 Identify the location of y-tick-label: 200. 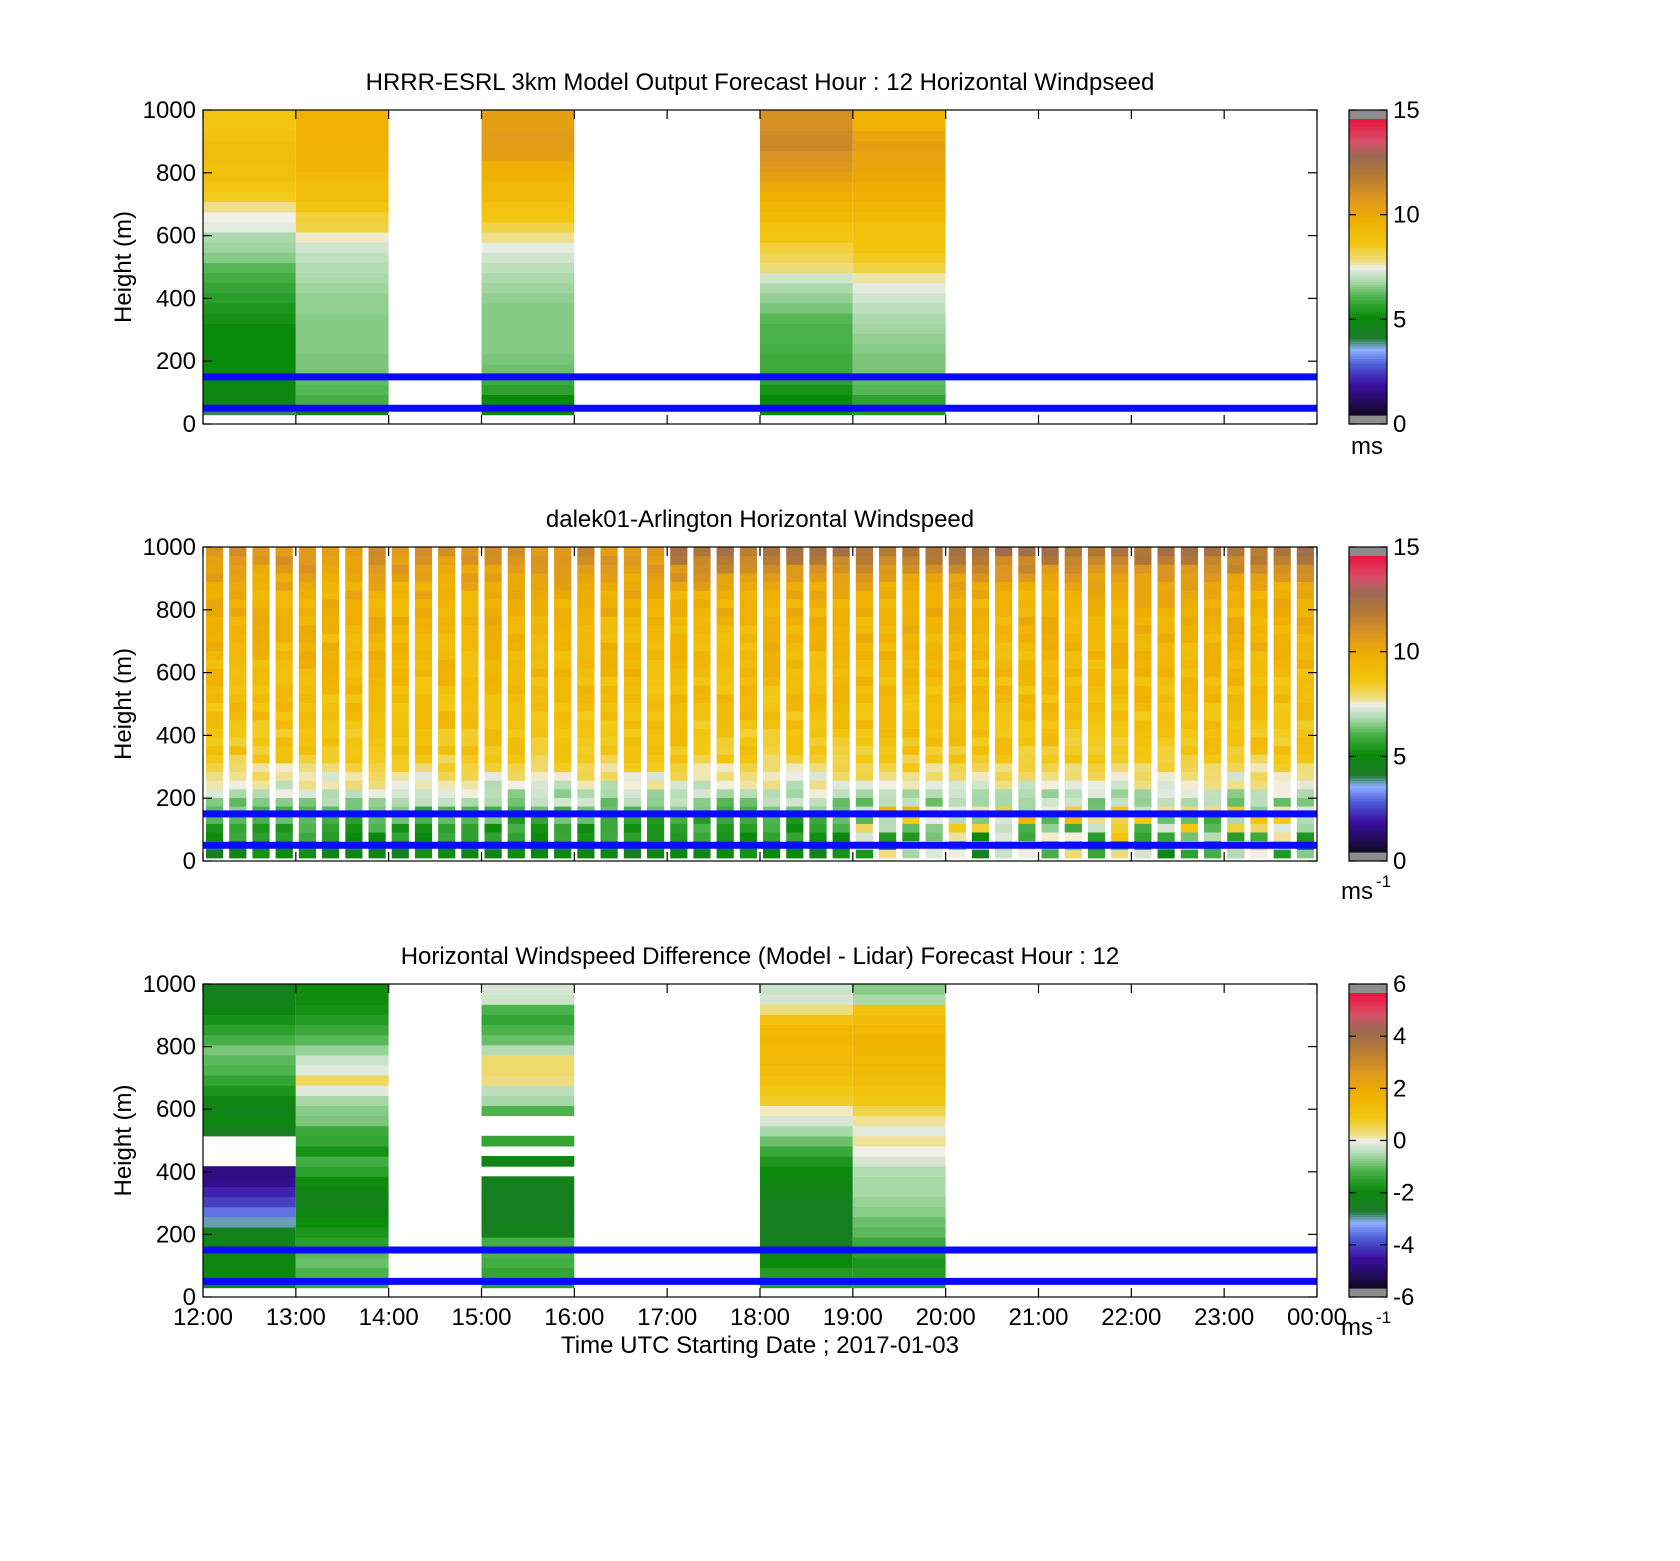
(176, 361).